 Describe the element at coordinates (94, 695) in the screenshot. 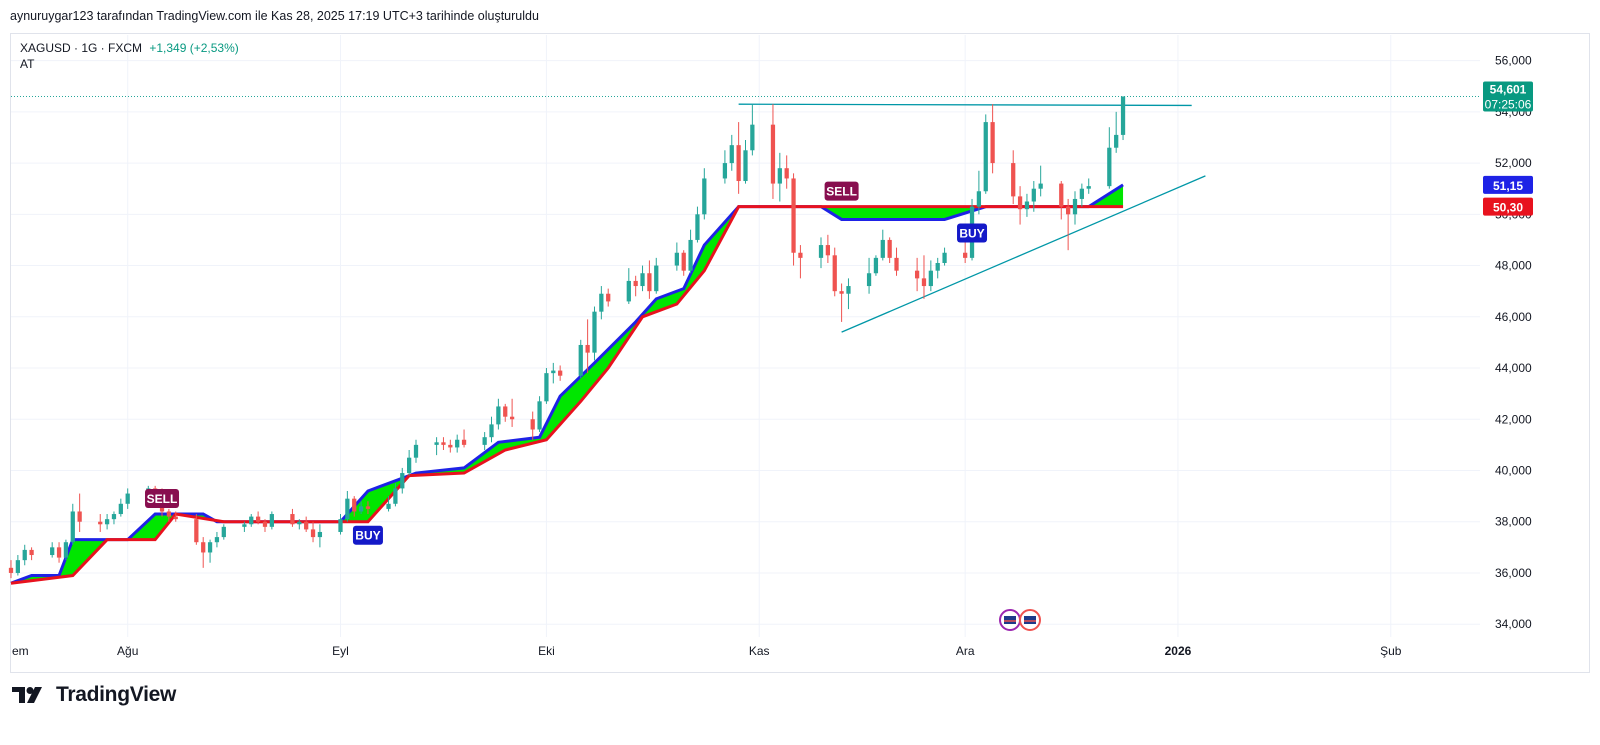

I see `tradingview-logo: TradingView` at that location.